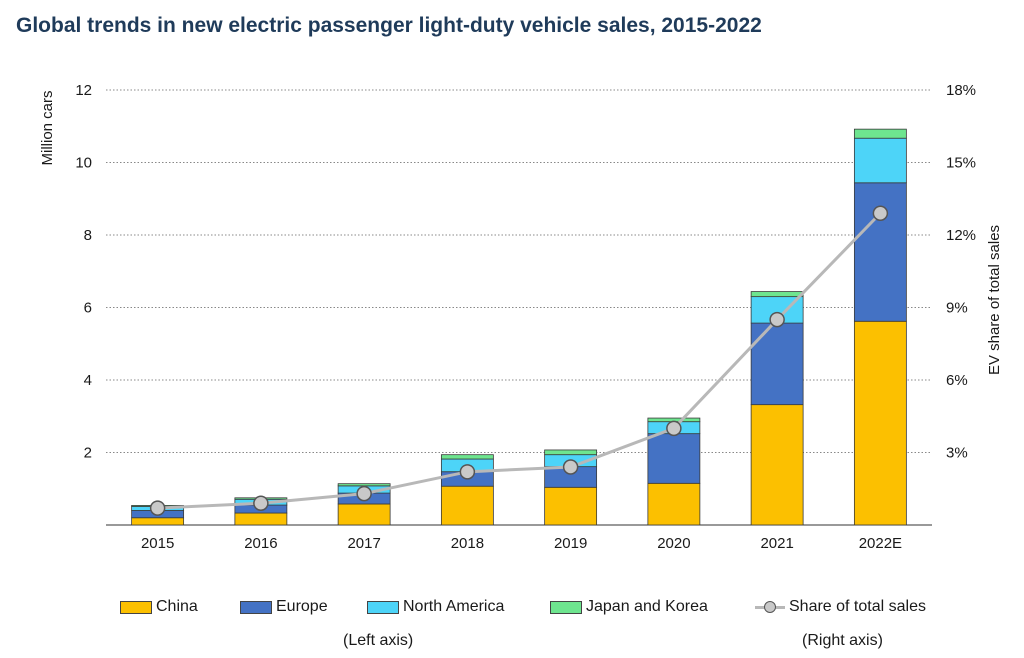  What do you see at coordinates (88, 235) in the screenshot?
I see `y-tick-label: 8` at bounding box center [88, 235].